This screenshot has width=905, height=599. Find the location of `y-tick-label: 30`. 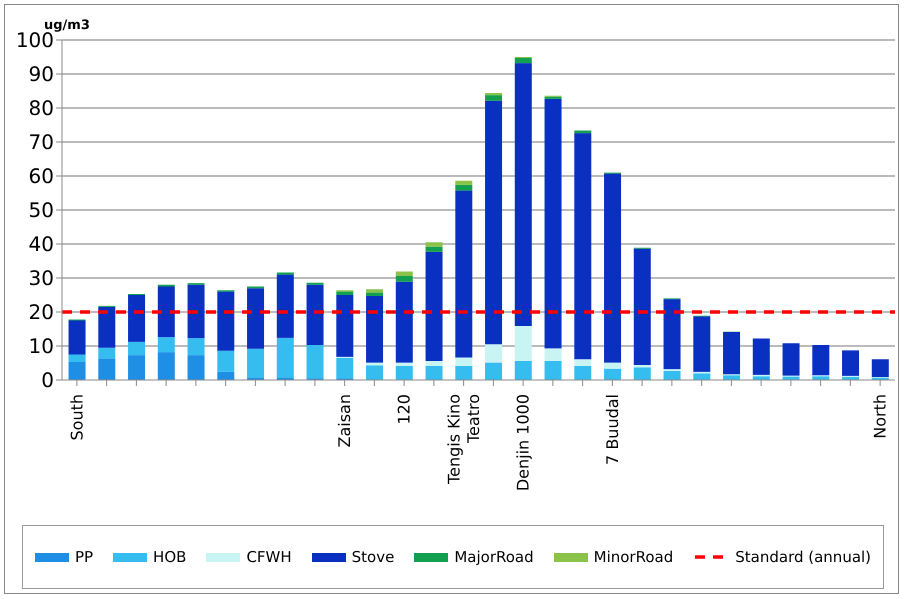

y-tick-label: 30 is located at coordinates (41, 278).